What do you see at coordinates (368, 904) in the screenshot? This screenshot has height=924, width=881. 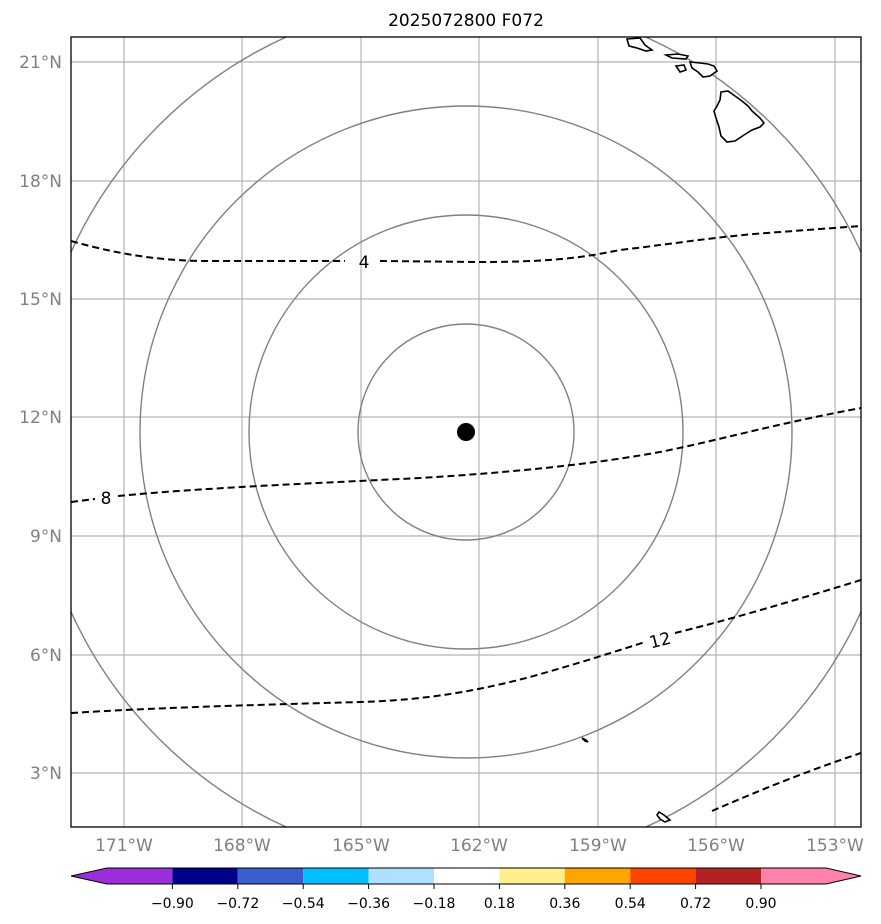 I see `colorbar-tick-label: −0.36` at bounding box center [368, 904].